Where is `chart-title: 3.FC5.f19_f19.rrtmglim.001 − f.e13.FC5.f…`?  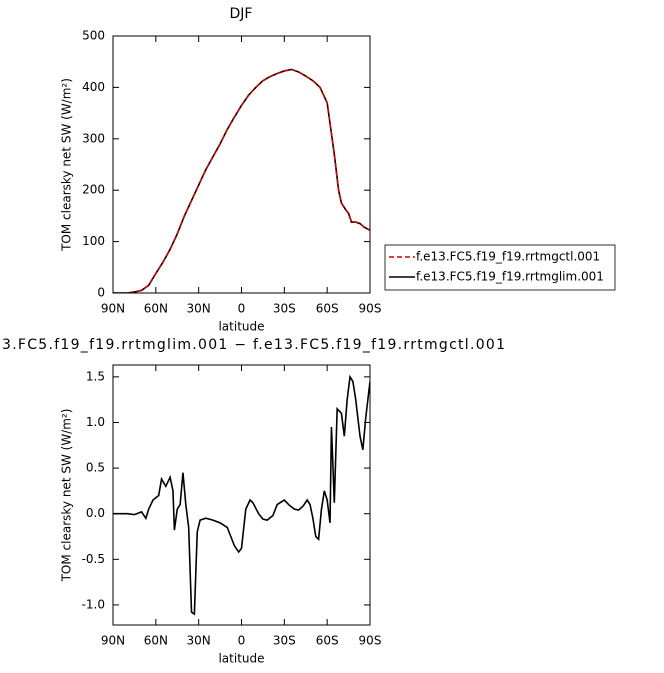 chart-title: 3.FC5.f19_f19.rrtmglim.001 − f.e13.FC5.f… is located at coordinates (253, 345).